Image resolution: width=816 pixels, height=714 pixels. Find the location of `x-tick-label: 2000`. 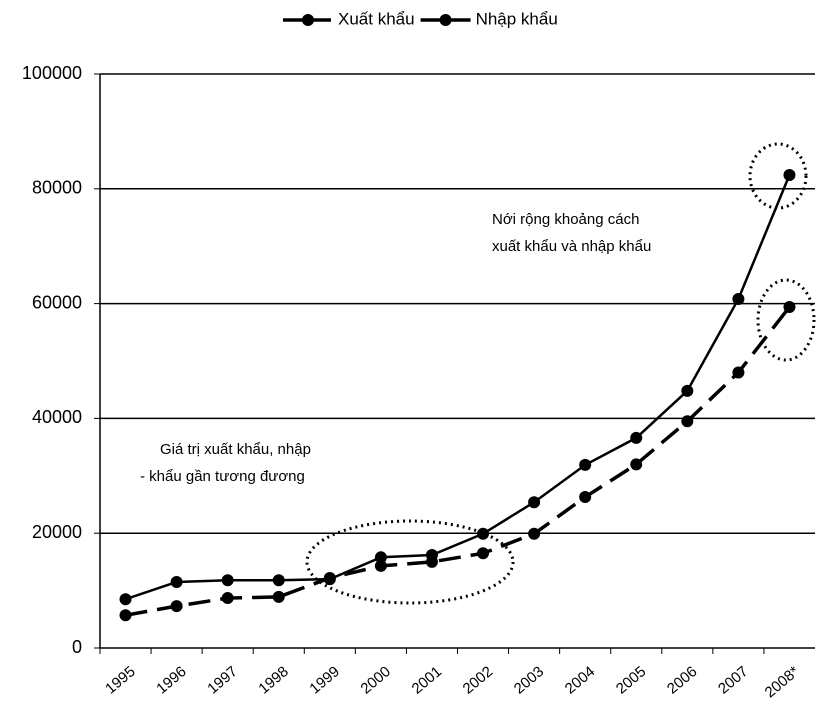

x-tick-label: 2000 is located at coordinates (376, 680).